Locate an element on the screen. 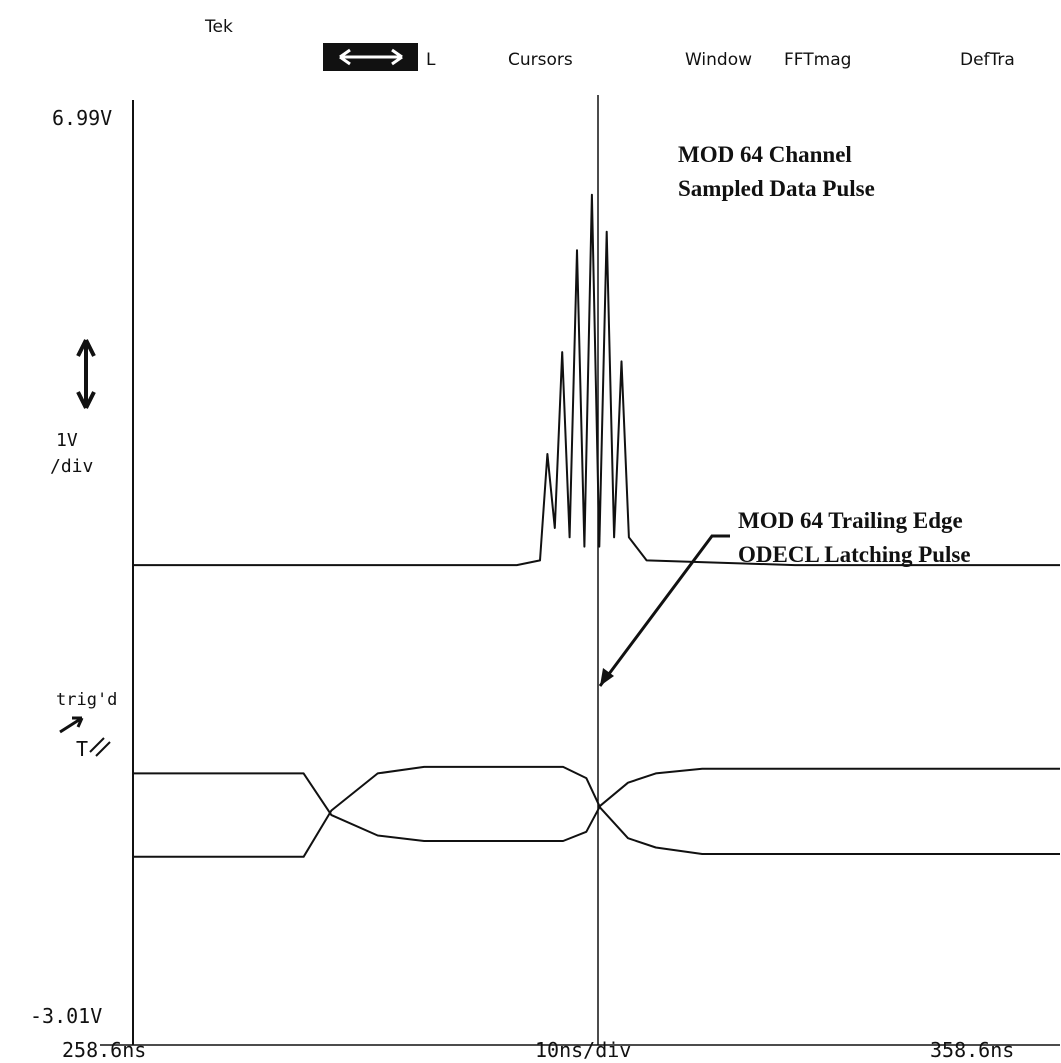  voltage-bottom-label: -3.01V is located at coordinates (66, 1016).